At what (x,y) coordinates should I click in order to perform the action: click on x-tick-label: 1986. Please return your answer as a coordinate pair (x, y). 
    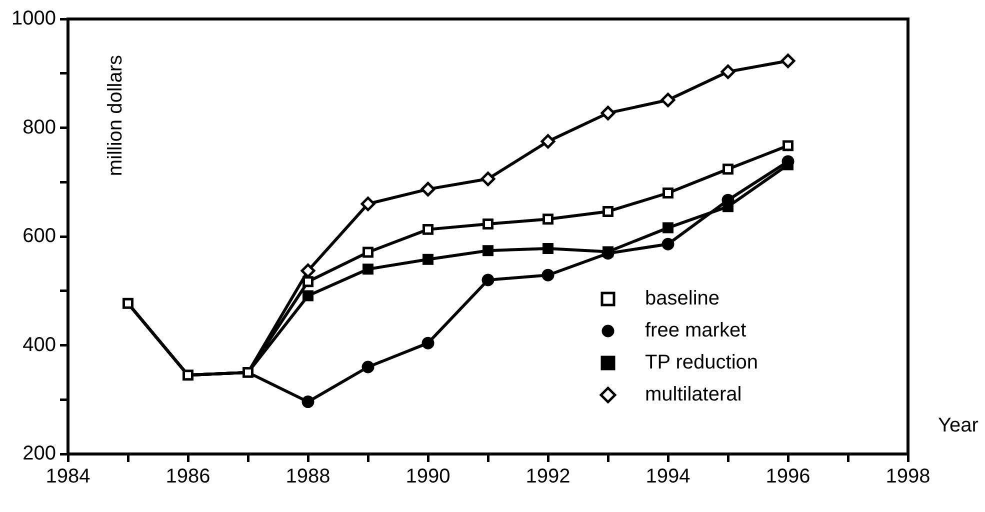
    Looking at the image, I should click on (188, 477).